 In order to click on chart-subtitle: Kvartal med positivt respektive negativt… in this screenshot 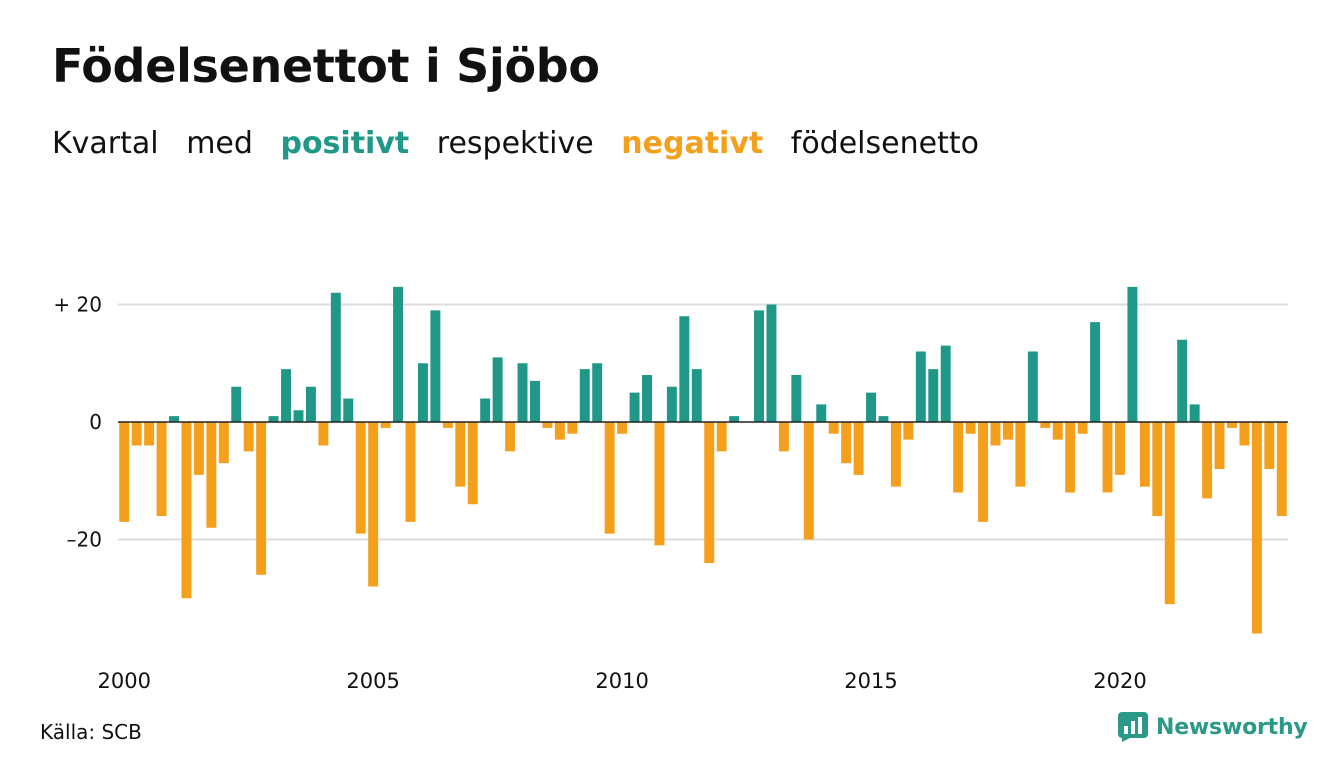, I will do `click(524, 144)`.